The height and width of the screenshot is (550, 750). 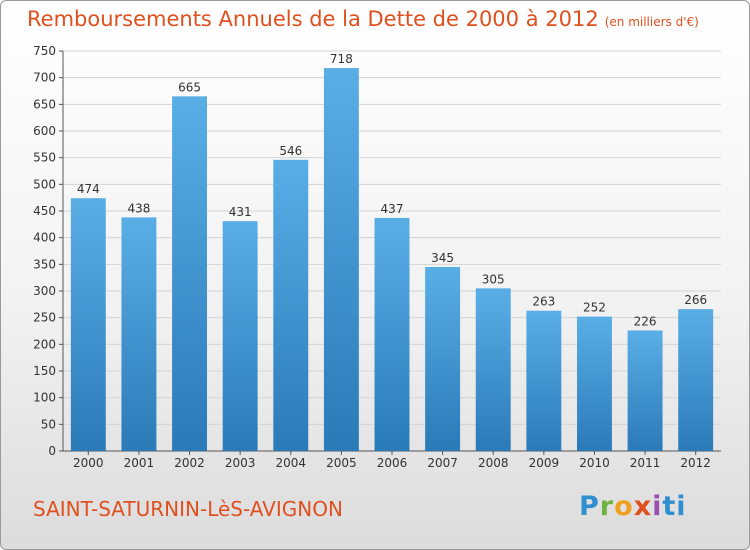 I want to click on x-tick-label: 2012, so click(x=695, y=463).